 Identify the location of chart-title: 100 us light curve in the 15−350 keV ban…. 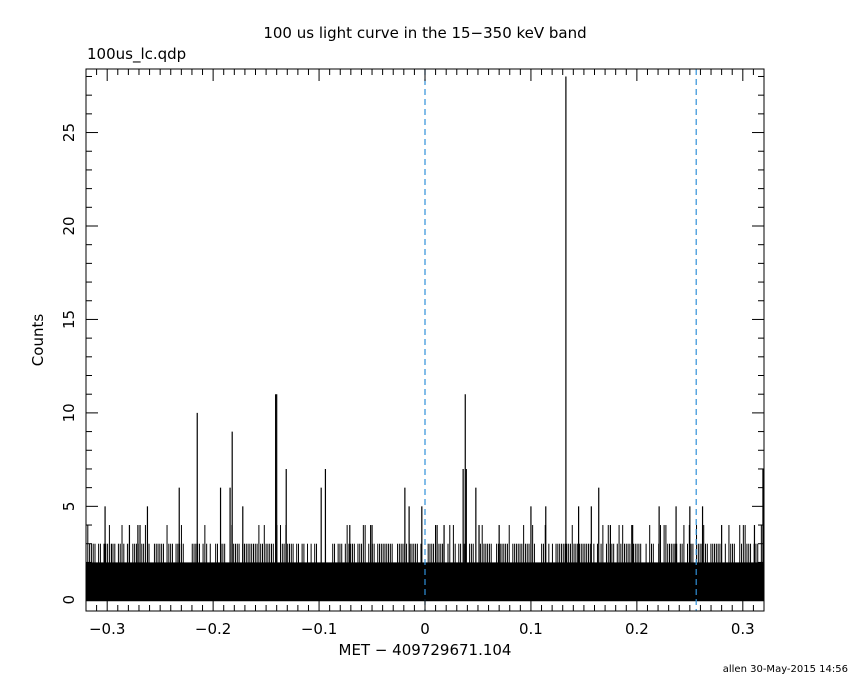
(424, 33).